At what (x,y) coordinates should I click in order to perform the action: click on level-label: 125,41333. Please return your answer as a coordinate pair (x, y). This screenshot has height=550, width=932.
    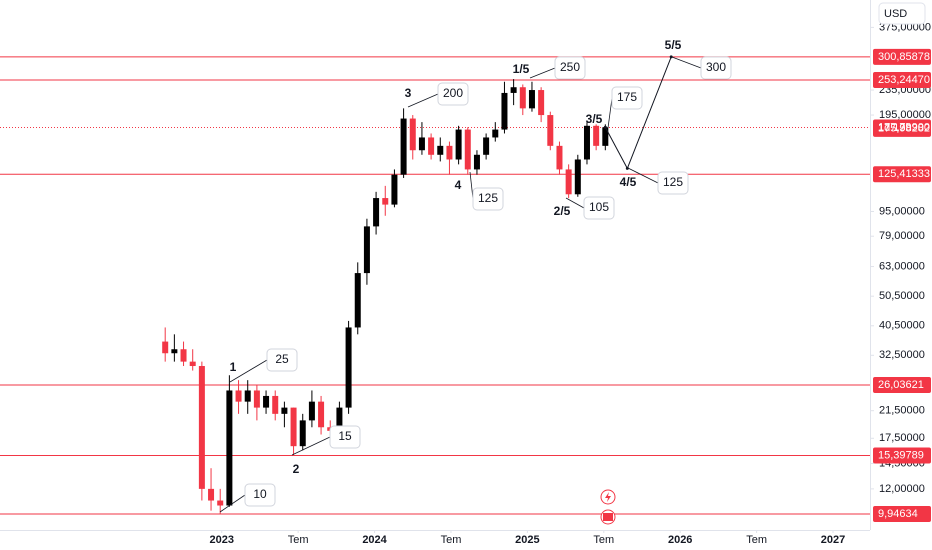
    Looking at the image, I should click on (904, 174).